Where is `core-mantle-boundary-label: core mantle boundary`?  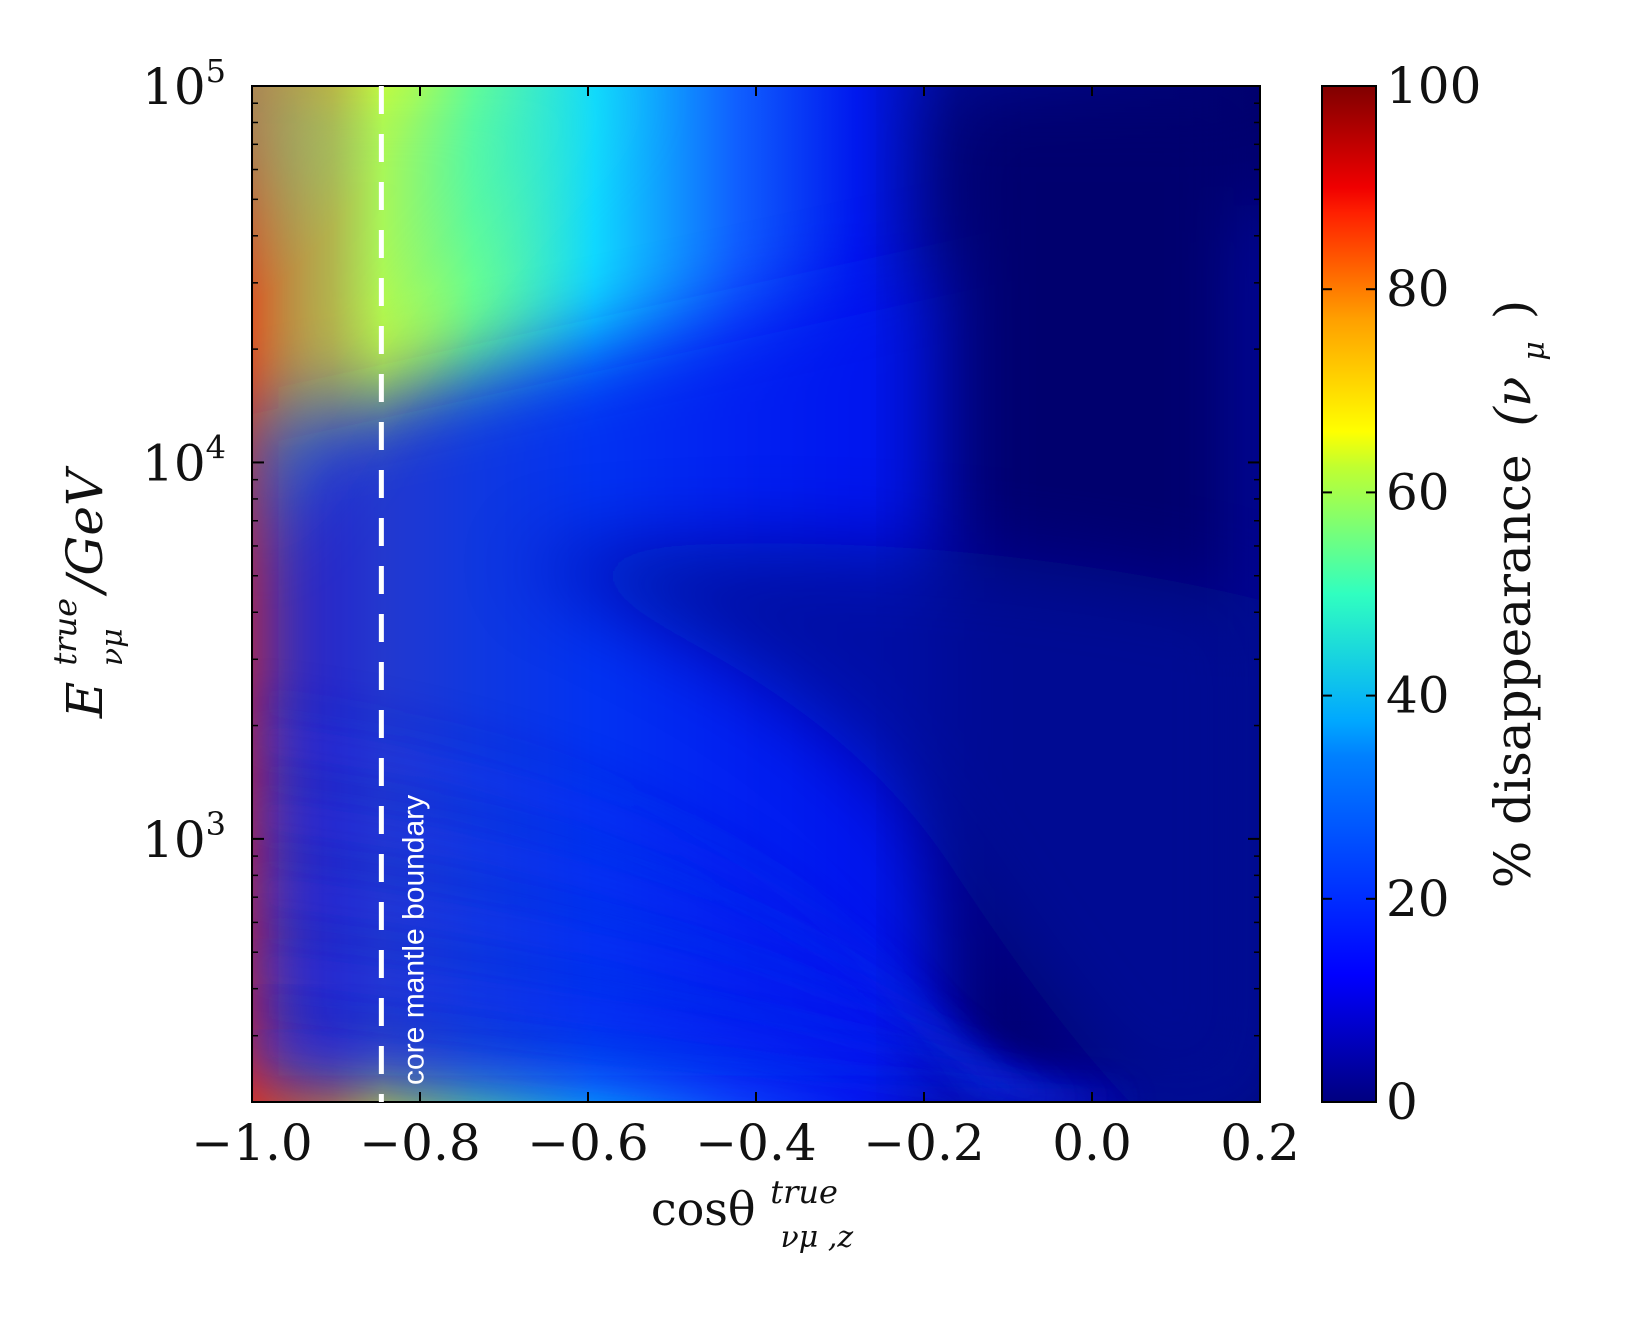
core-mantle-boundary-label: core mantle boundary is located at coordinates (413, 940).